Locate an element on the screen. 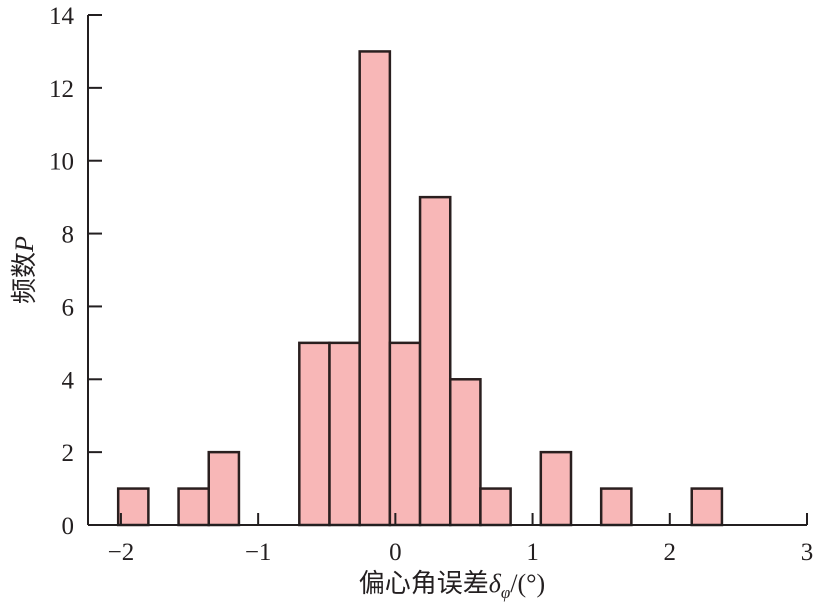 The image size is (817, 604). x-tick-label: 1 is located at coordinates (532, 552).